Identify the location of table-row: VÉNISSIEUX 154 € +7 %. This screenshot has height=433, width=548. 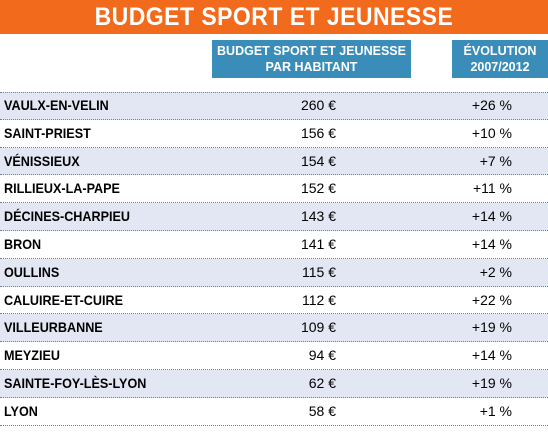
(274, 161).